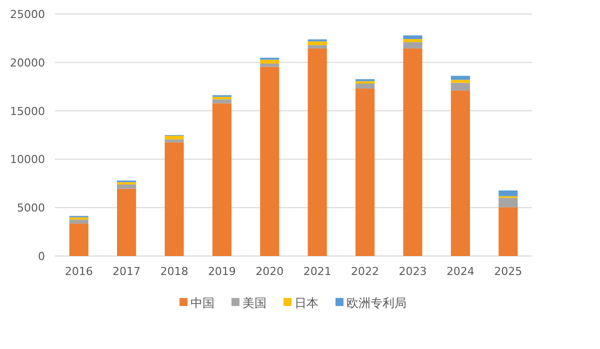 This screenshot has width=600, height=349. Describe the element at coordinates (27, 159) in the screenshot. I see `y-tick-label: 10000` at that location.